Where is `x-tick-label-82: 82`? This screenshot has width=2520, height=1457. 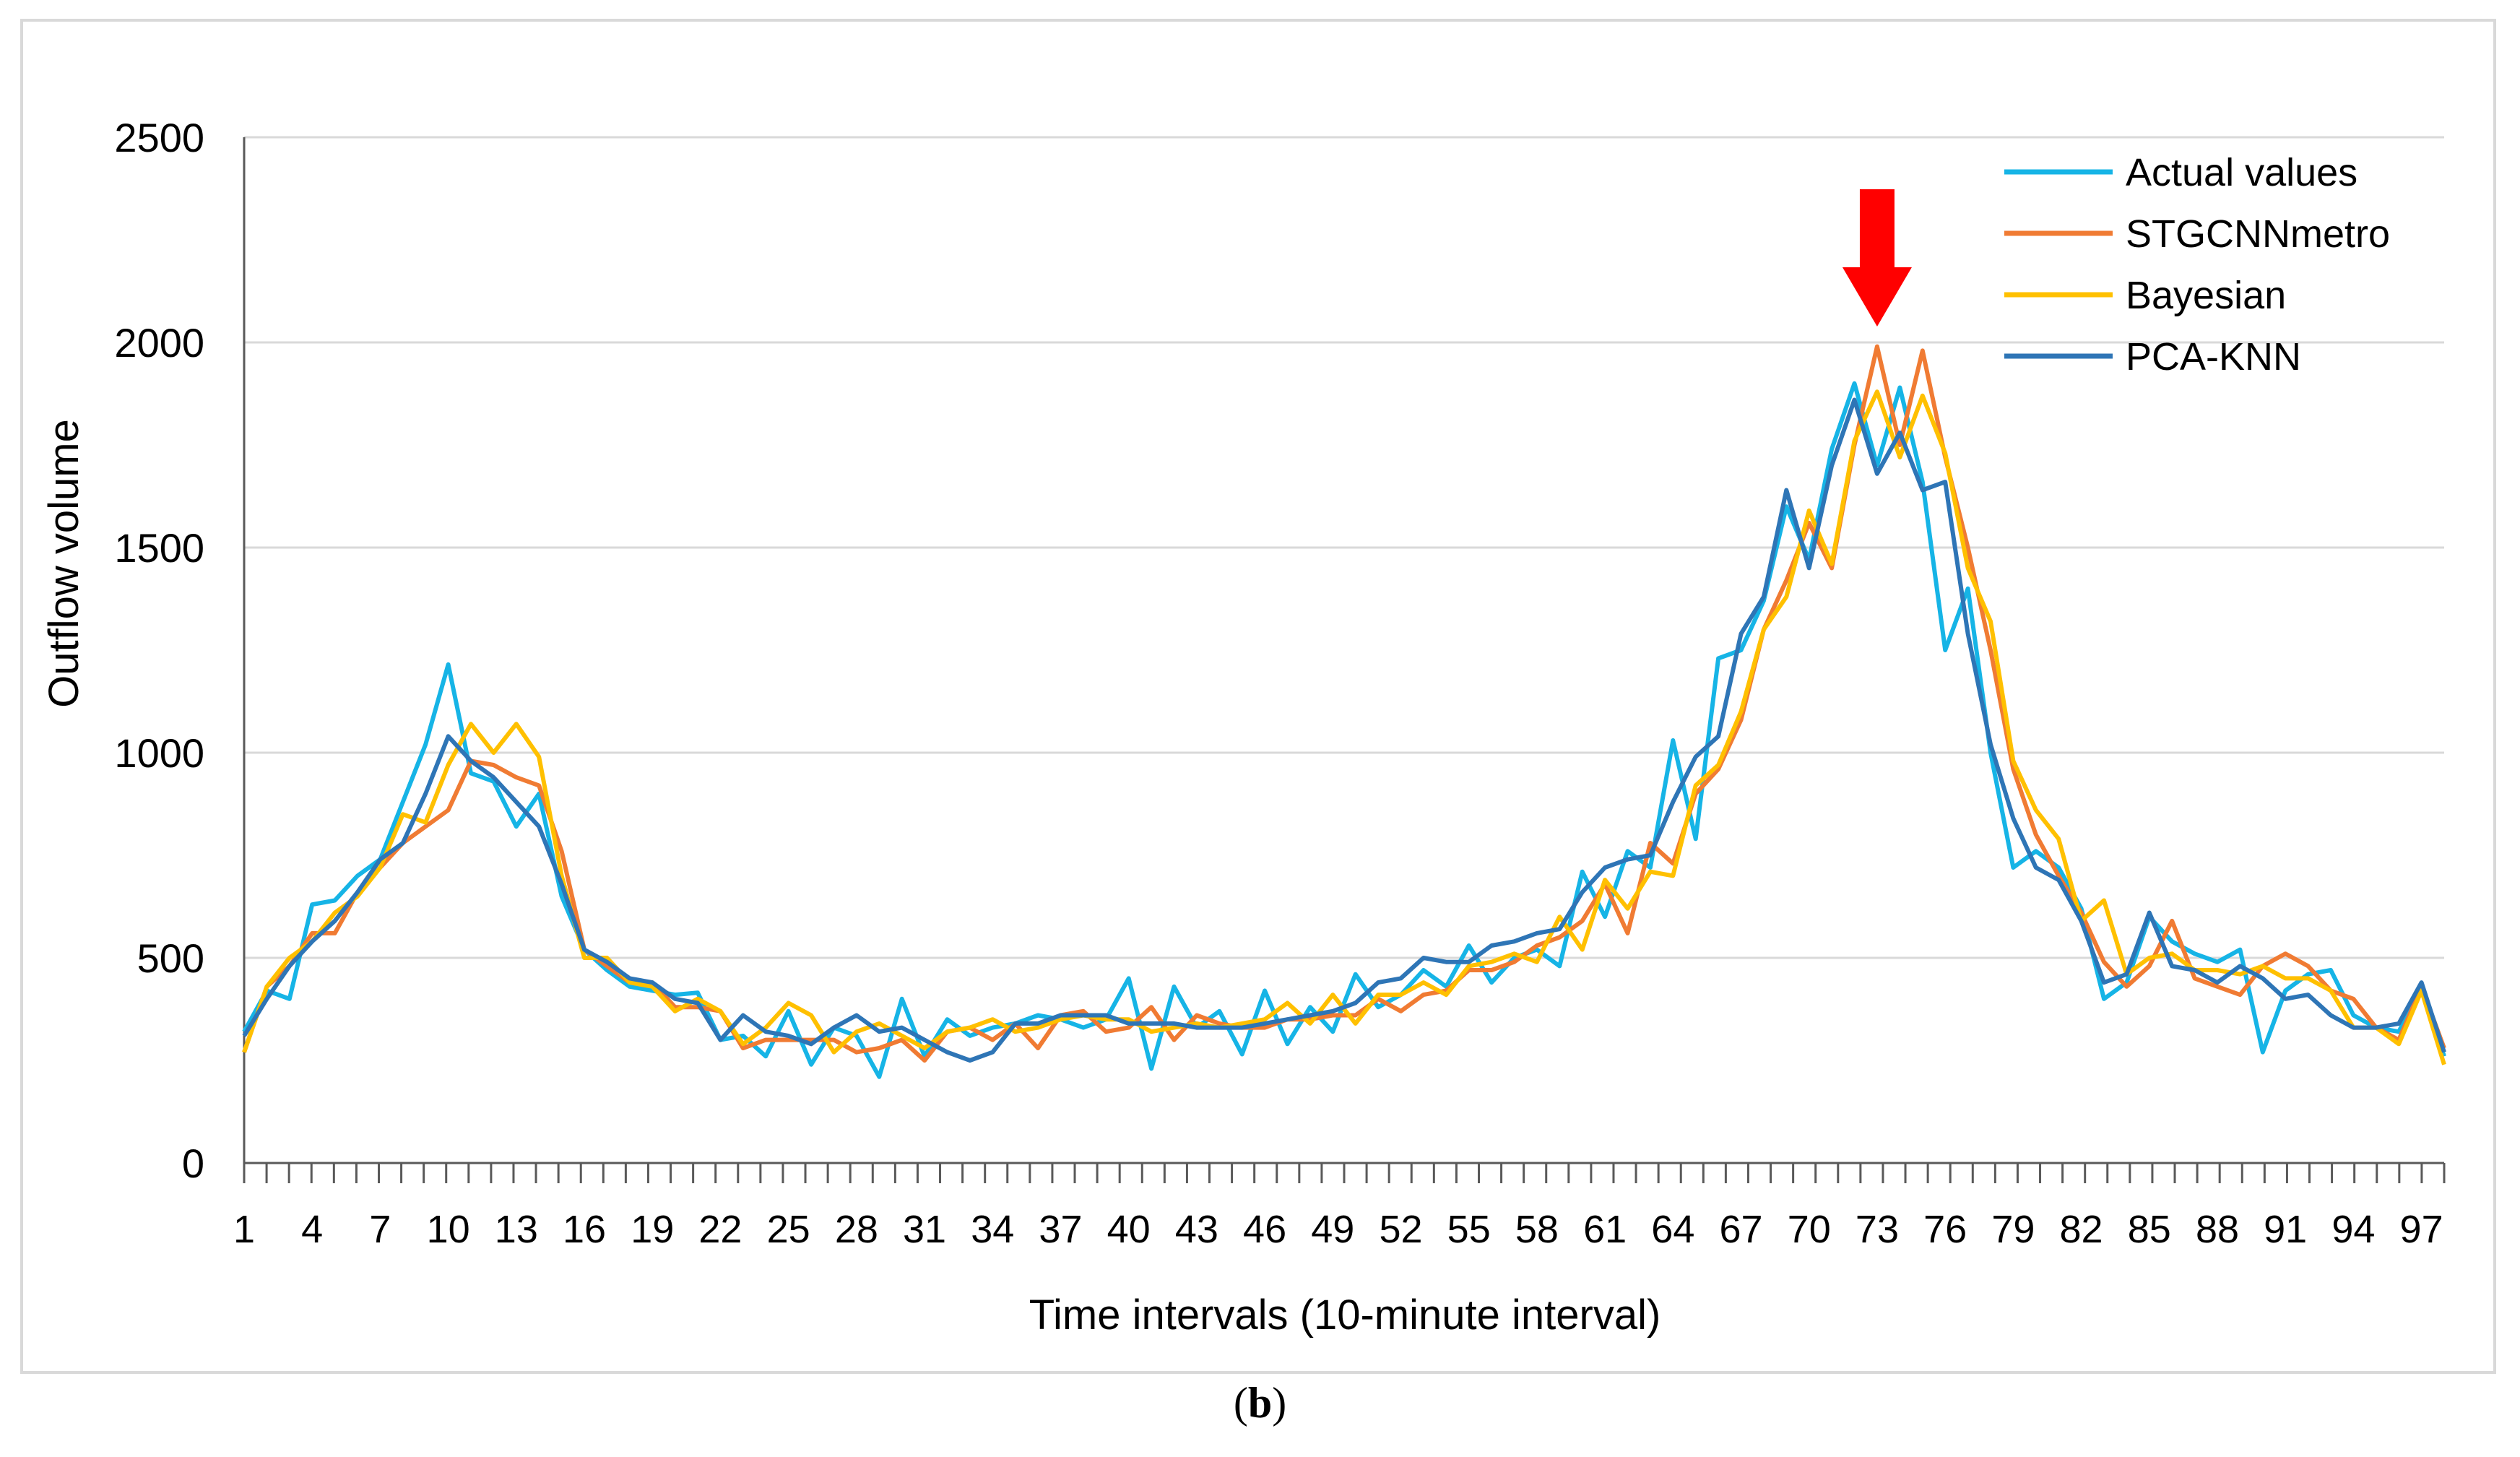
x-tick-label-82: 82 is located at coordinates (2081, 1229).